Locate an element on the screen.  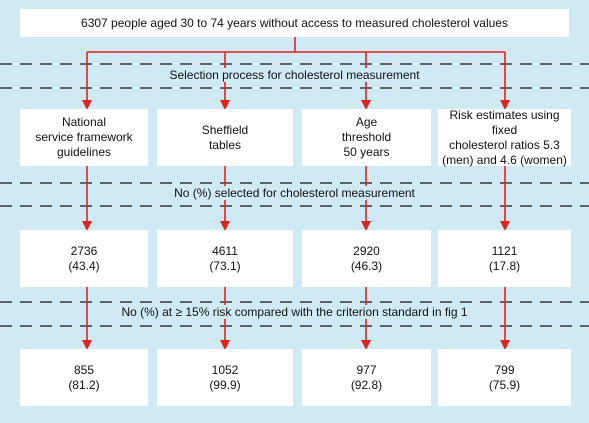
selected-percent: (43.4) is located at coordinates (84, 265).